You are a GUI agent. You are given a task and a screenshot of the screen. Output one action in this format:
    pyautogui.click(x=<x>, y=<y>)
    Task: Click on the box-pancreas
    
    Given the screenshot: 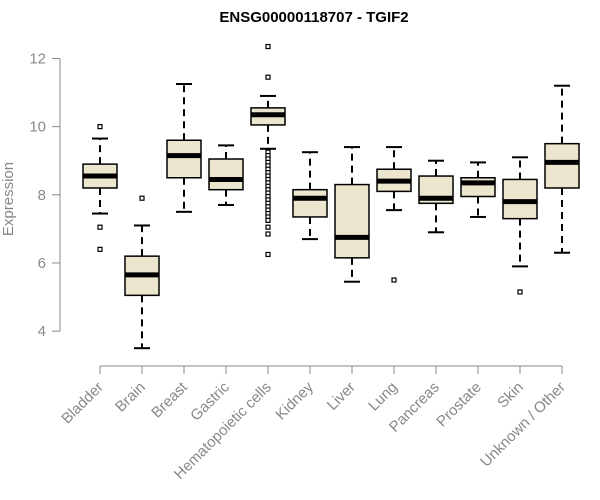 What is the action you would take?
    pyautogui.click(x=436, y=196)
    